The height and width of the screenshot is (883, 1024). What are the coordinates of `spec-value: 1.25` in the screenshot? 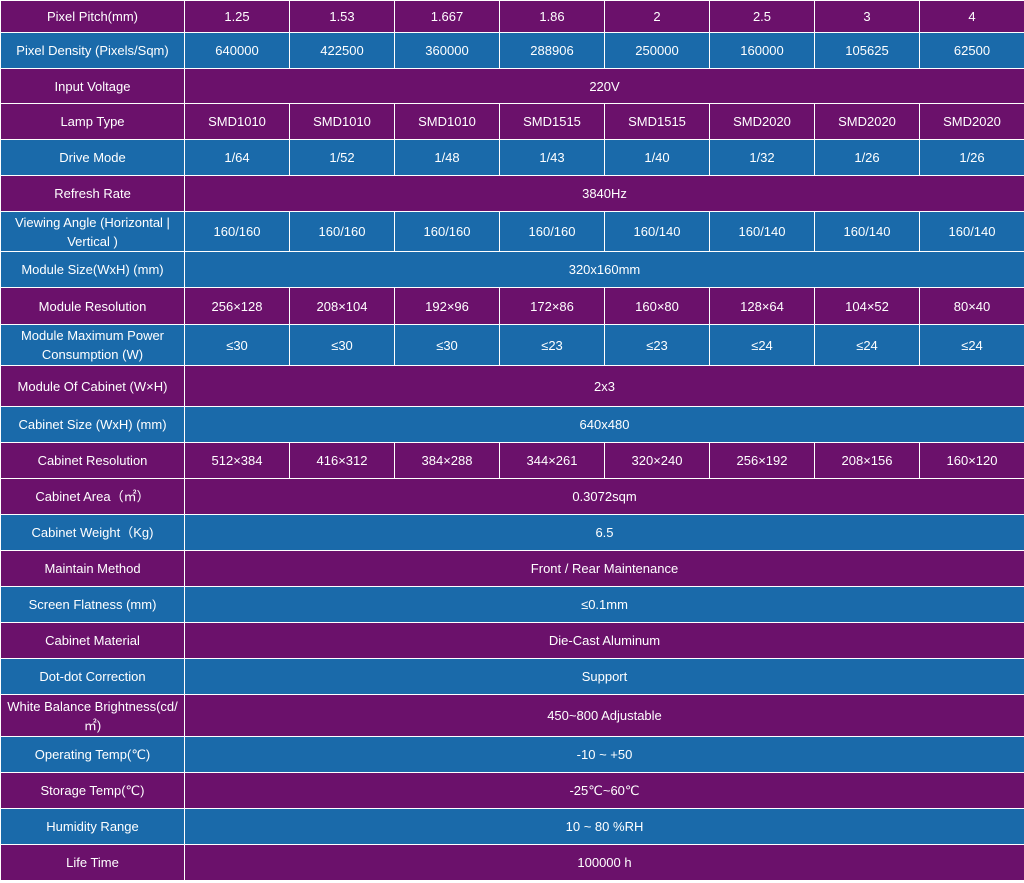 It's located at (237, 16).